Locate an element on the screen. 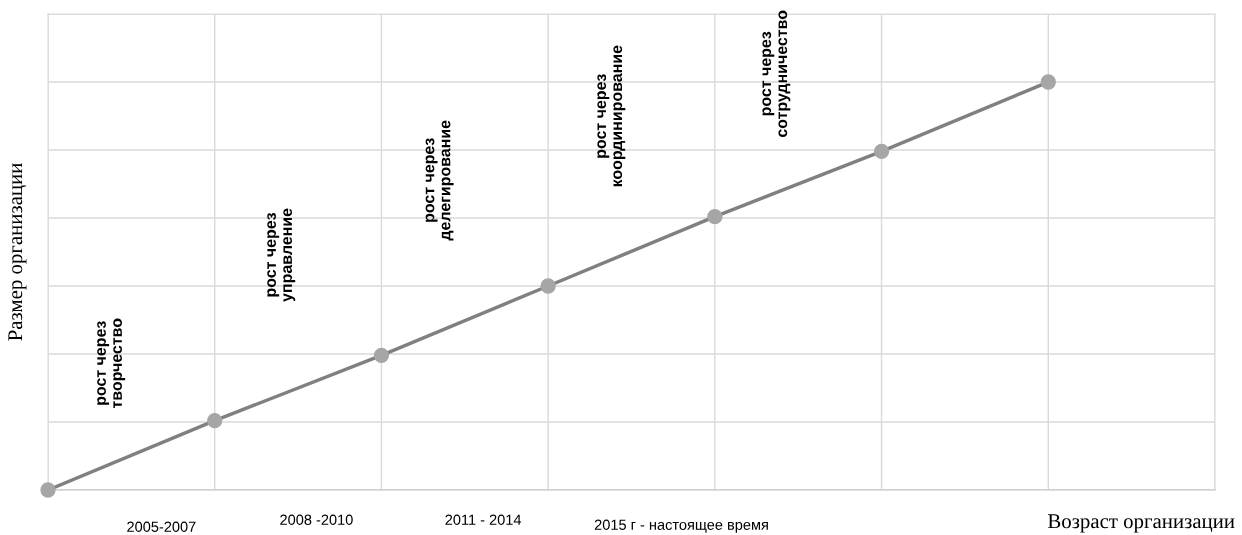 This screenshot has height=535, width=1242. text: 2005-2007 is located at coordinates (161, 526).